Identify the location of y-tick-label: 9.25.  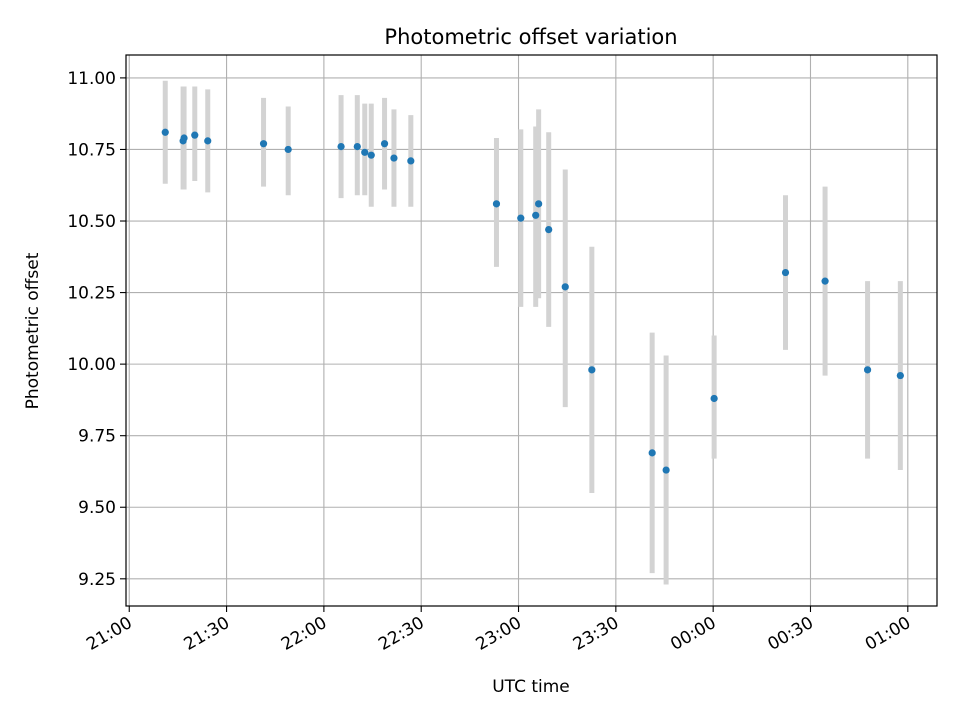
(97, 580).